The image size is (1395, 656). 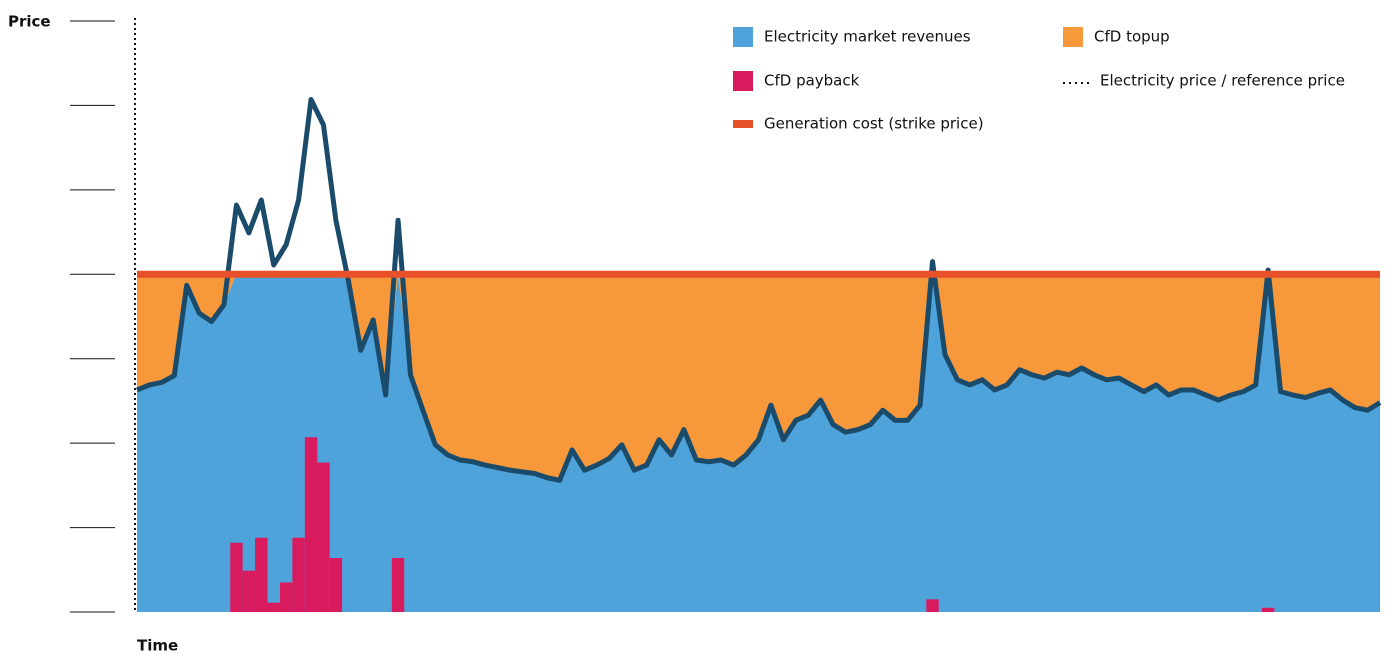 I want to click on legend-label: CfD topup, so click(x=1132, y=37).